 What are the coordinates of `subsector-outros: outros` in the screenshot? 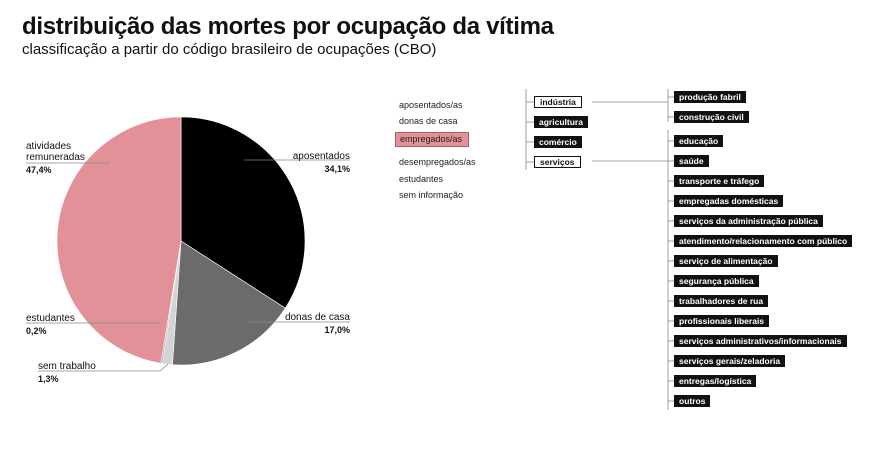 It's located at (692, 401).